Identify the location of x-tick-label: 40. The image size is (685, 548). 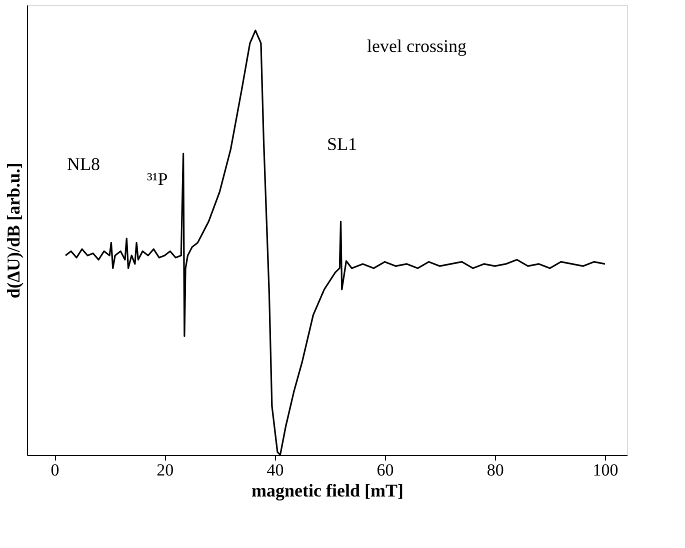
(275, 470).